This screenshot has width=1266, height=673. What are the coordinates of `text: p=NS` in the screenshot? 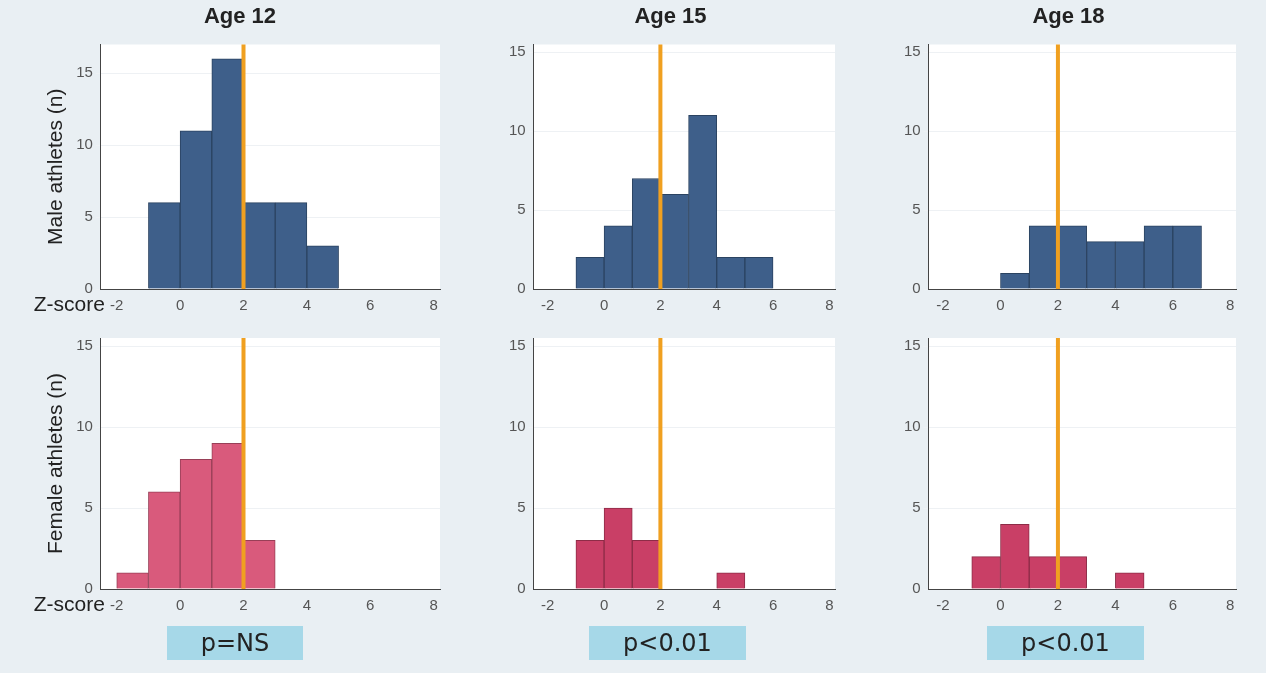 It's located at (235, 643).